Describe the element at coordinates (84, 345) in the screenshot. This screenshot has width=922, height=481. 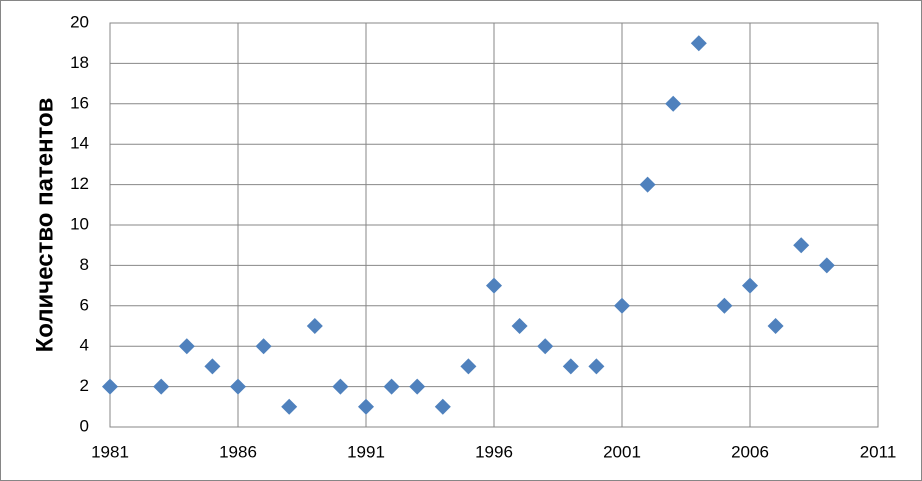
I see `y-tick-label: 4` at that location.